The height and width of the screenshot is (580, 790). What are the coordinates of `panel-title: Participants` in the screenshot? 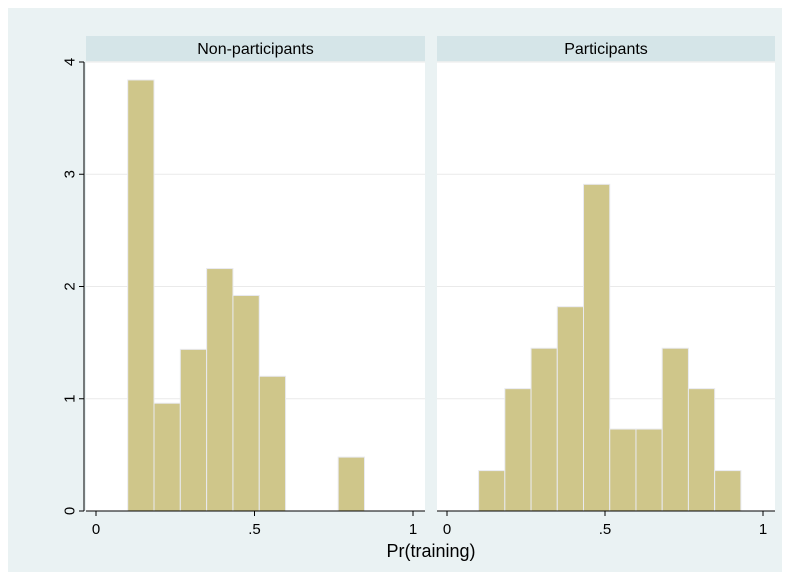 It's located at (606, 49).